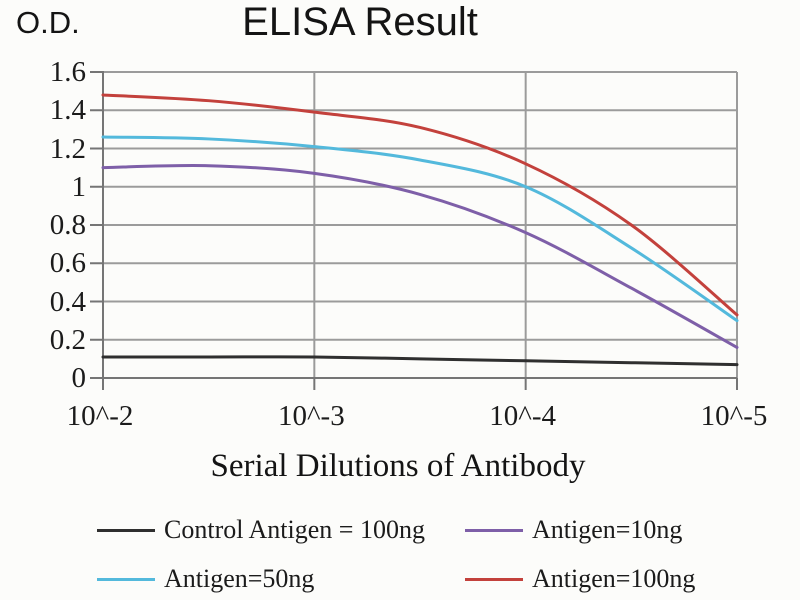 The image size is (800, 600). I want to click on x-tick-label: 10^-4, so click(523, 416).